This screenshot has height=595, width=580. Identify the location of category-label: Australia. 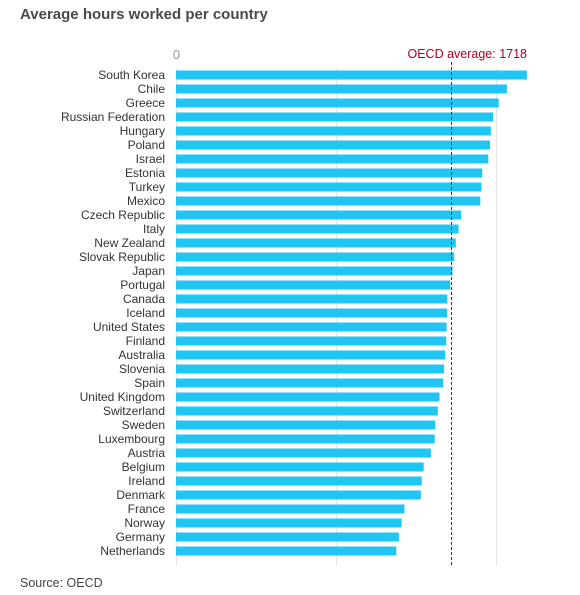
(141, 355).